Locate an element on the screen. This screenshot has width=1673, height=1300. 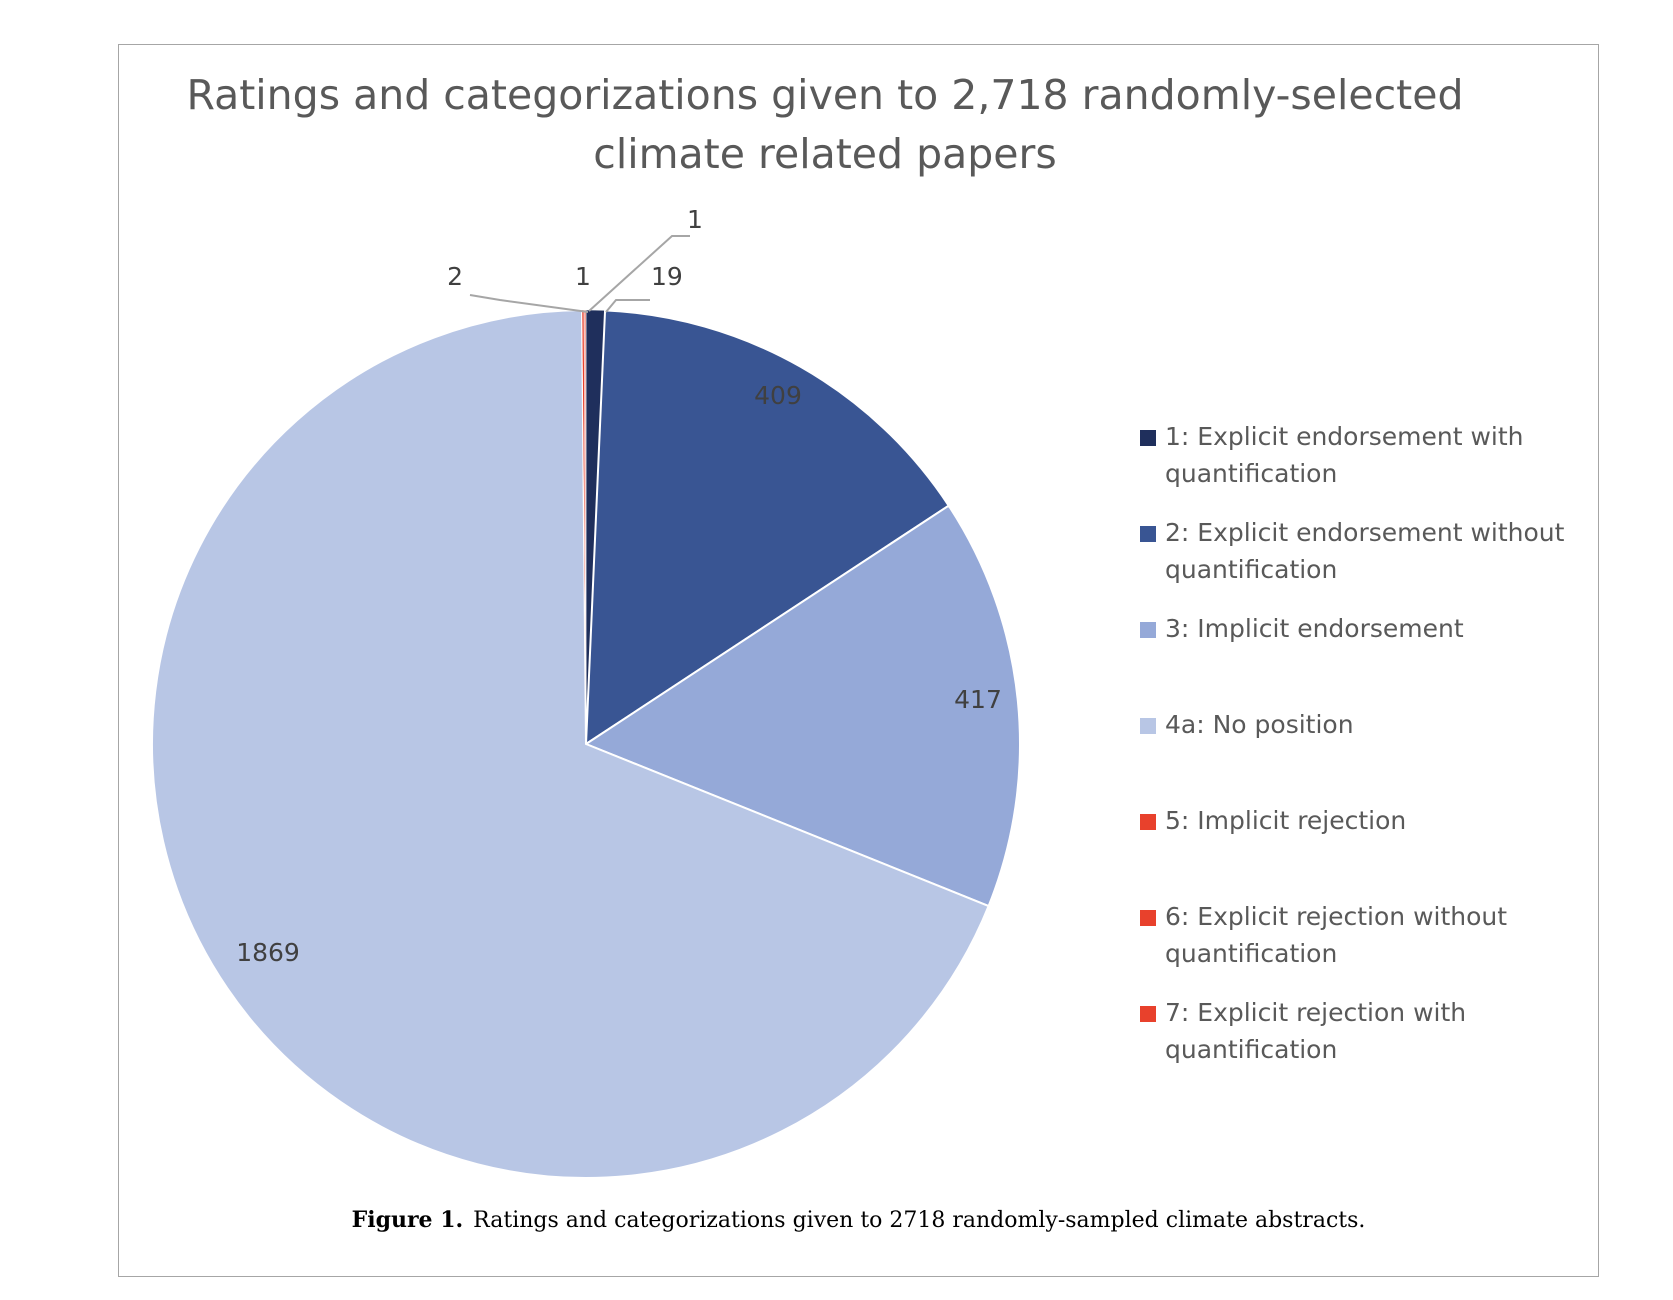
data-label-4a: 1869 is located at coordinates (268, 952).